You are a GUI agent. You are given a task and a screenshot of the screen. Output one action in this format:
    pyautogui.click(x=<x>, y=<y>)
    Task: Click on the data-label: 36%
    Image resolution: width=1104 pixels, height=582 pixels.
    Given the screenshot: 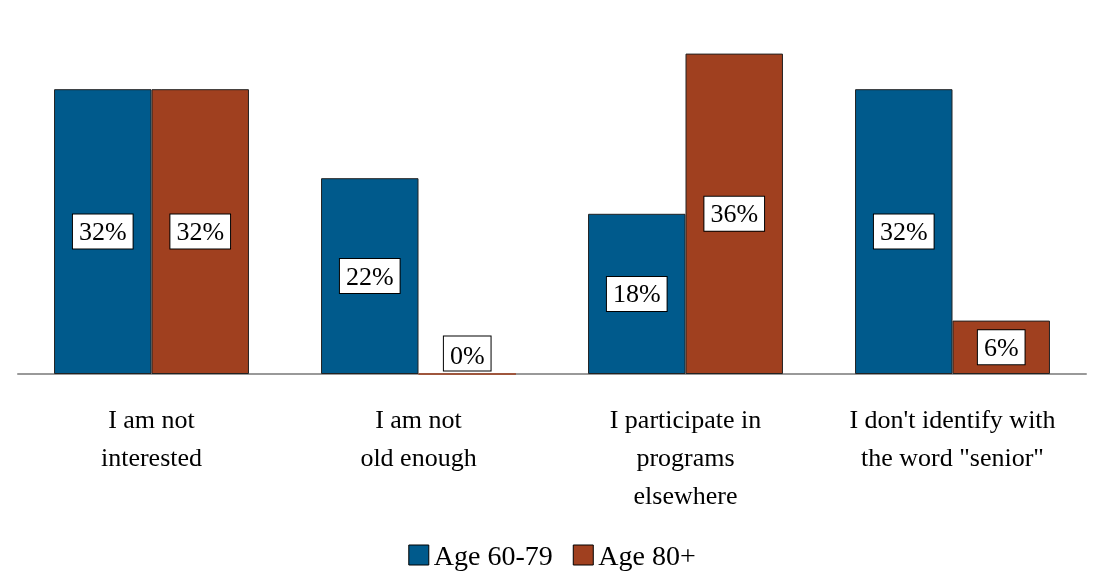 What is the action you would take?
    pyautogui.click(x=734, y=214)
    